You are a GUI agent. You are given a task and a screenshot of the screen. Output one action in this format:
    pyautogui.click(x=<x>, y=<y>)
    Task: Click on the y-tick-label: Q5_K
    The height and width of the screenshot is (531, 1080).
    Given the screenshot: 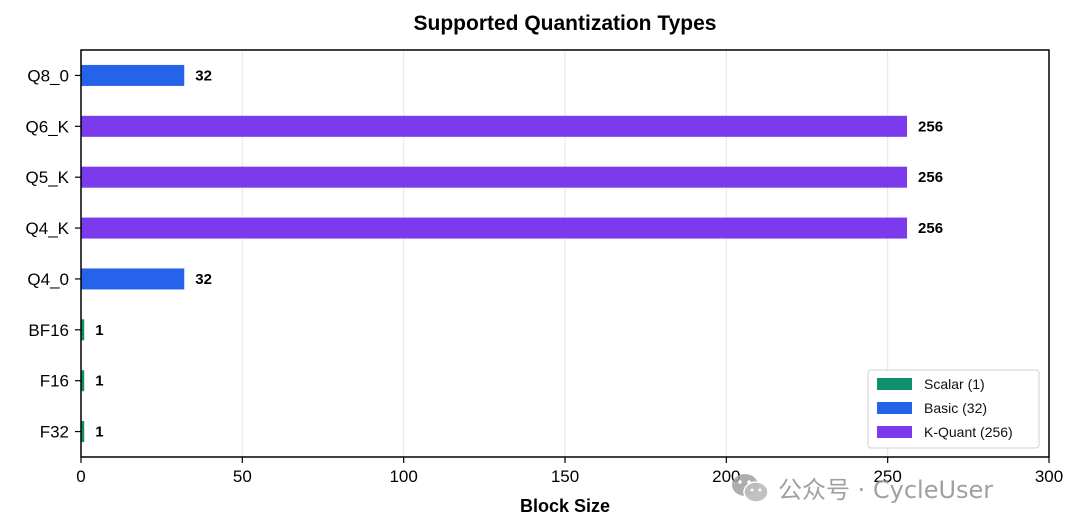 What is the action you would take?
    pyautogui.click(x=48, y=177)
    